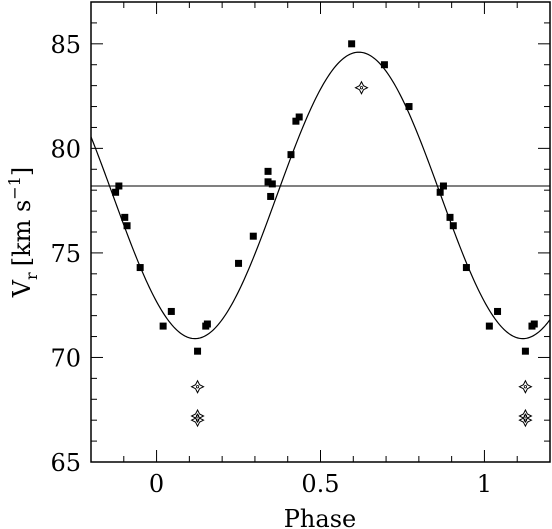 The width and height of the screenshot is (552, 529). I want to click on y-axis-label-close: ], so click(22, 171).